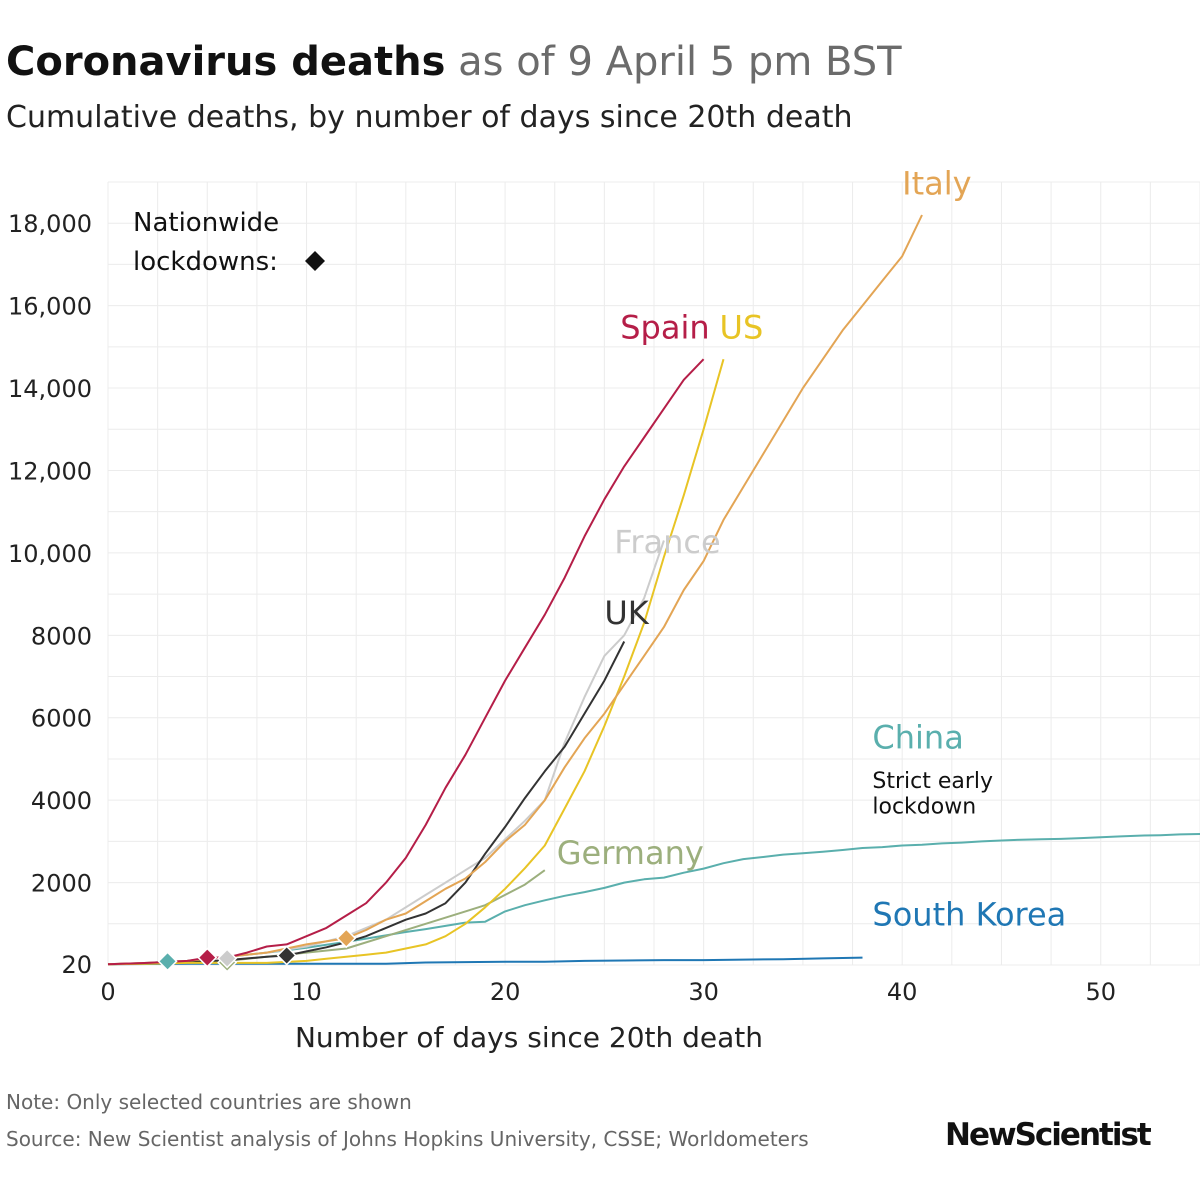 The width and height of the screenshot is (1200, 1200). Describe the element at coordinates (924, 806) in the screenshot. I see `annotation-text: lockdown` at that location.